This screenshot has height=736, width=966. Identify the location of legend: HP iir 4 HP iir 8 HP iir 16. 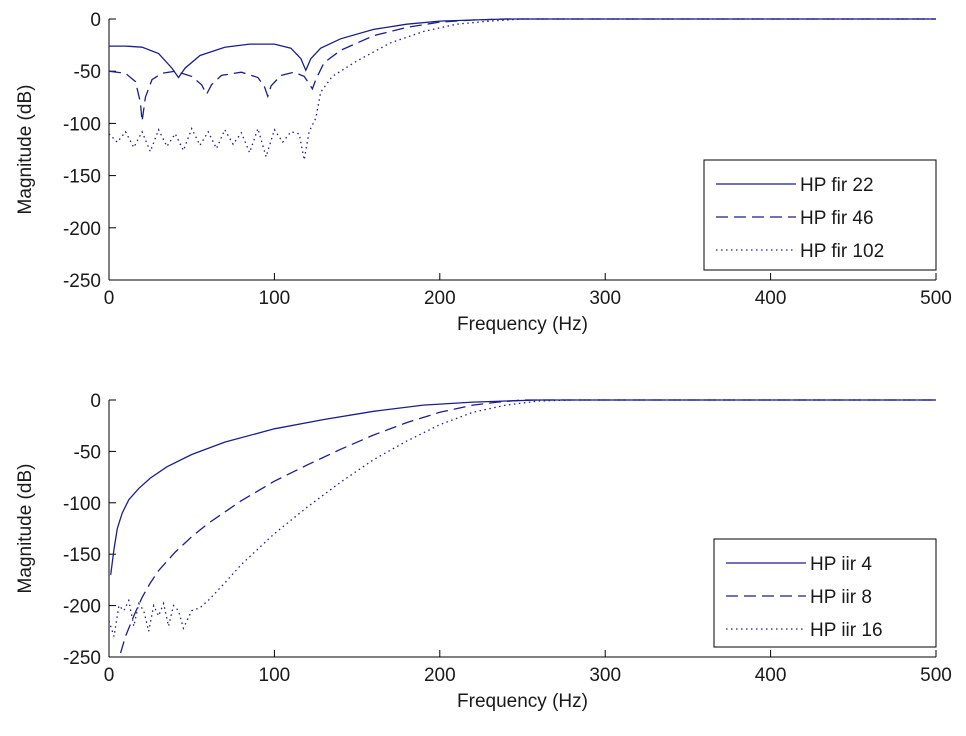
(825, 593).